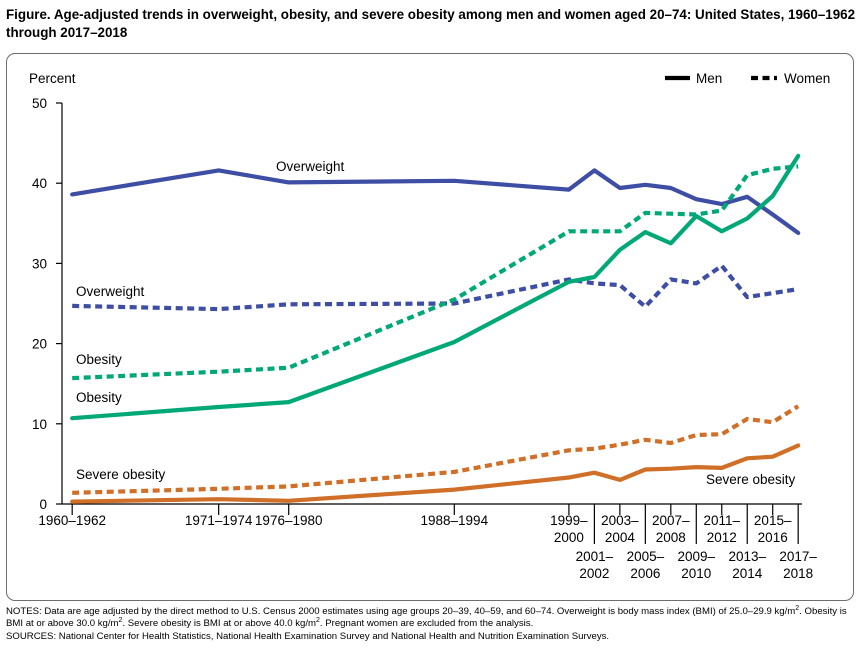  Describe the element at coordinates (671, 520) in the screenshot. I see `x-tick-label: 2007–` at that location.